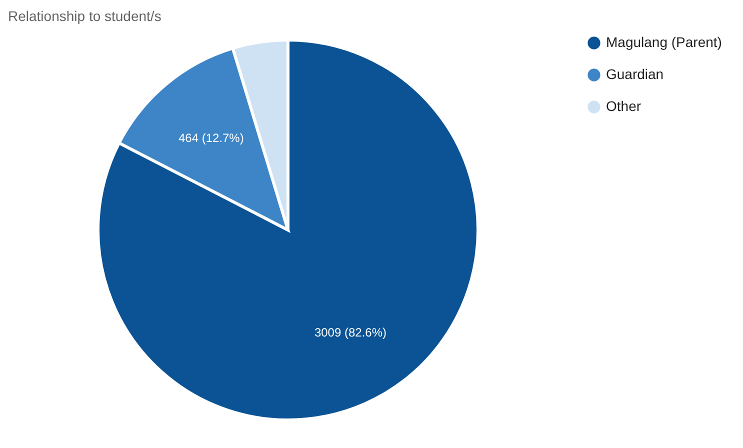 The image size is (743, 448). I want to click on data-label: 3009 (82.6%), so click(350, 332).